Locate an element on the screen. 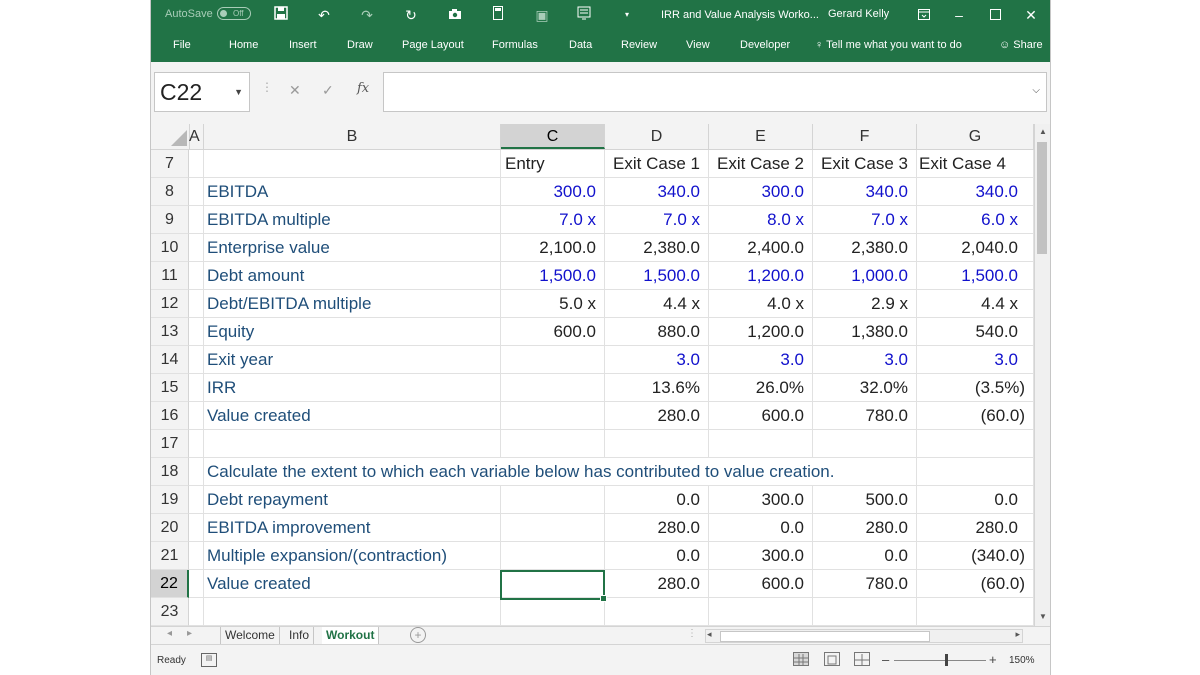 This screenshot has height=675, width=1200. cell-c15 is located at coordinates (553, 388).